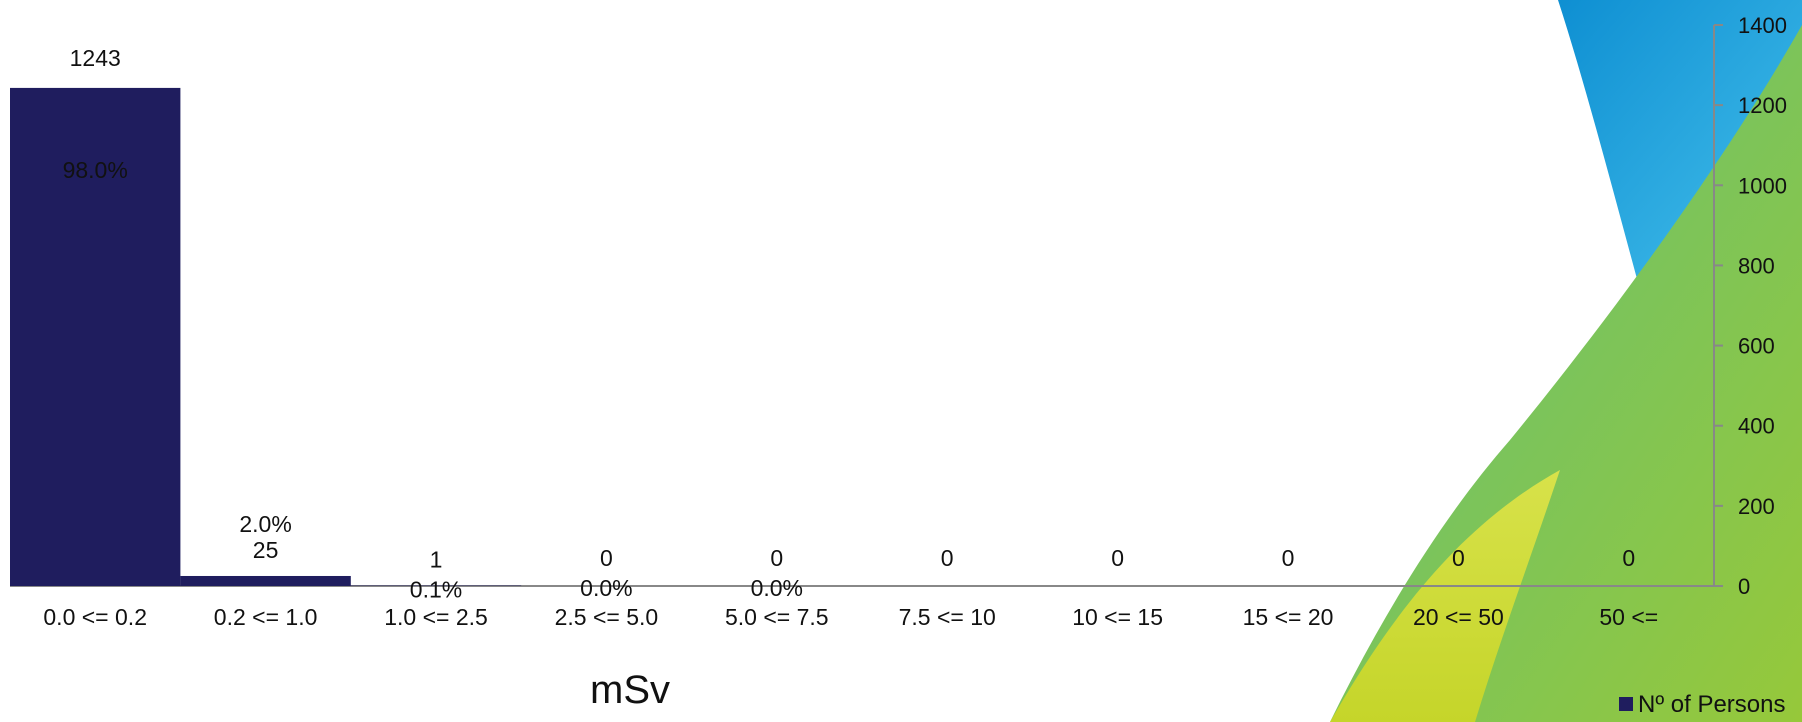 The height and width of the screenshot is (722, 1802). What do you see at coordinates (630, 690) in the screenshot?
I see `x-axis-title: mSv` at bounding box center [630, 690].